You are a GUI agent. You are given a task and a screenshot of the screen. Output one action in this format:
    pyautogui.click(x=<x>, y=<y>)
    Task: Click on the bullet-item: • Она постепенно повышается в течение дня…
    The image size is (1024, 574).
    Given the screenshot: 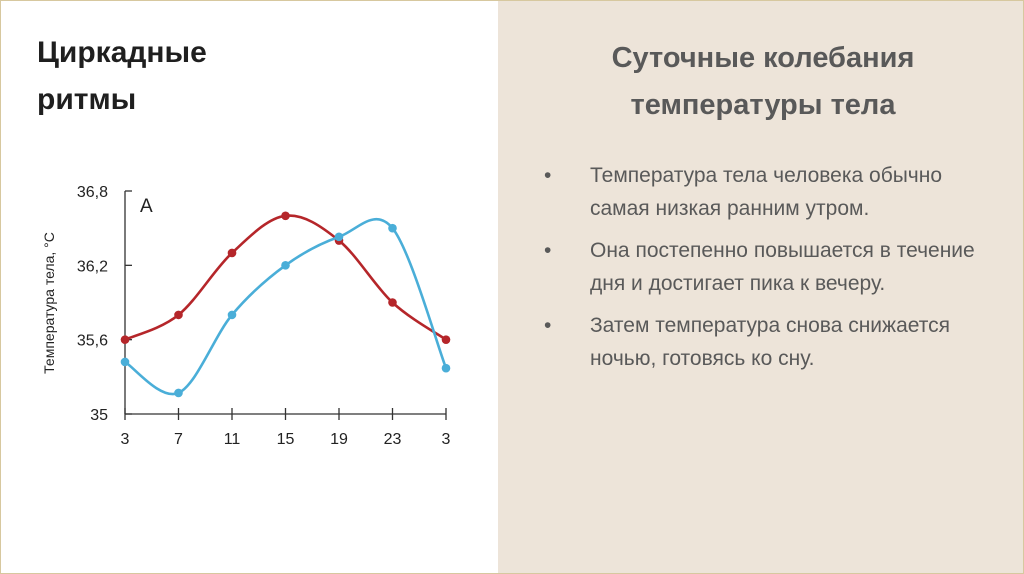 What is the action you would take?
    pyautogui.click(x=764, y=267)
    